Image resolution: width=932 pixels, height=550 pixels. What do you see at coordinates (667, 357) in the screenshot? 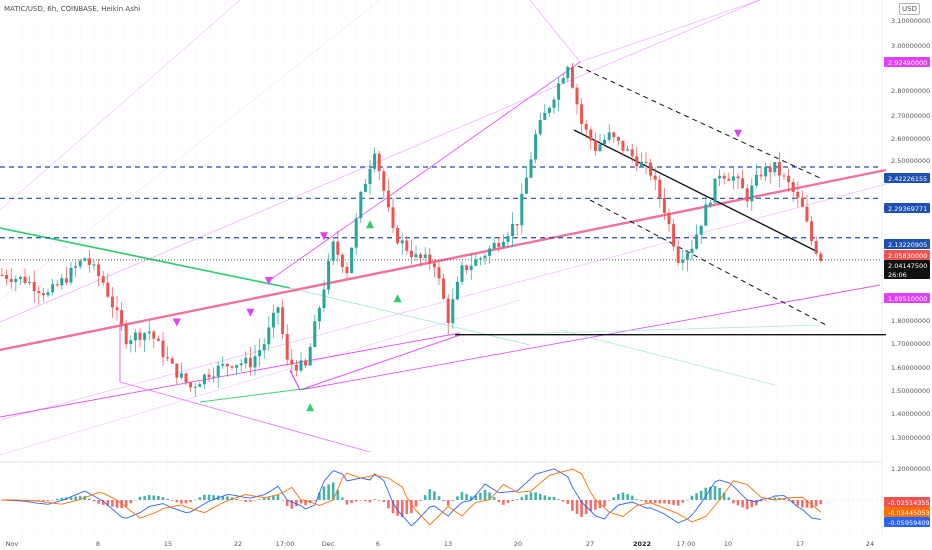
I see `green-diag` at bounding box center [667, 357].